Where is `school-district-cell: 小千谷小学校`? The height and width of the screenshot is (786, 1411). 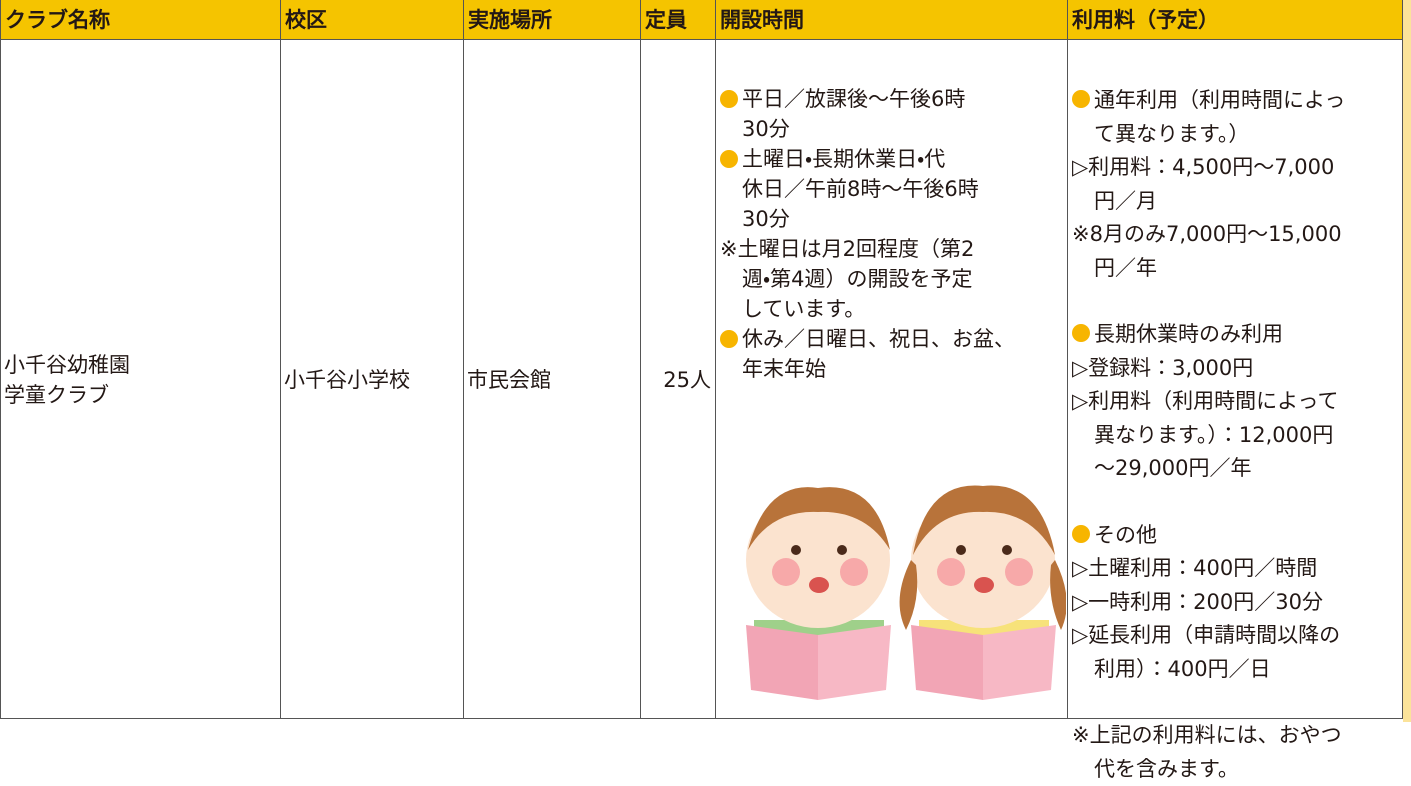
school-district-cell: 小千谷小学校 is located at coordinates (372, 379).